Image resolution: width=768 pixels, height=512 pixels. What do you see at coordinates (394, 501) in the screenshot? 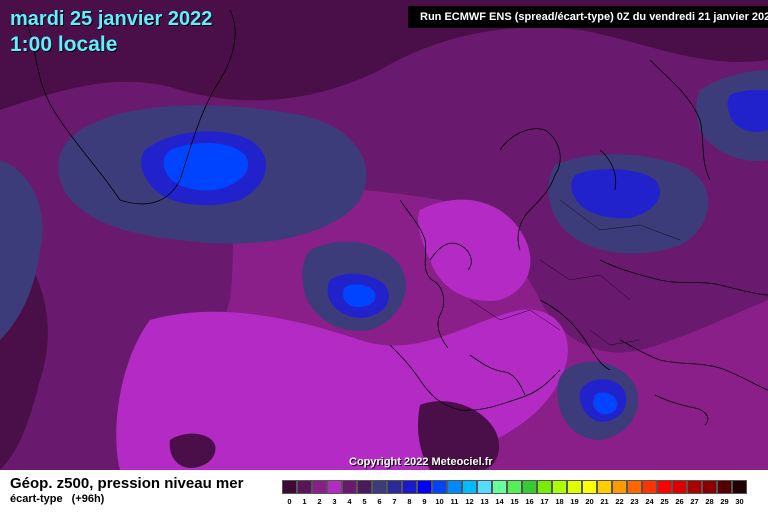
I see `legend-tick-label: 7` at bounding box center [394, 501].